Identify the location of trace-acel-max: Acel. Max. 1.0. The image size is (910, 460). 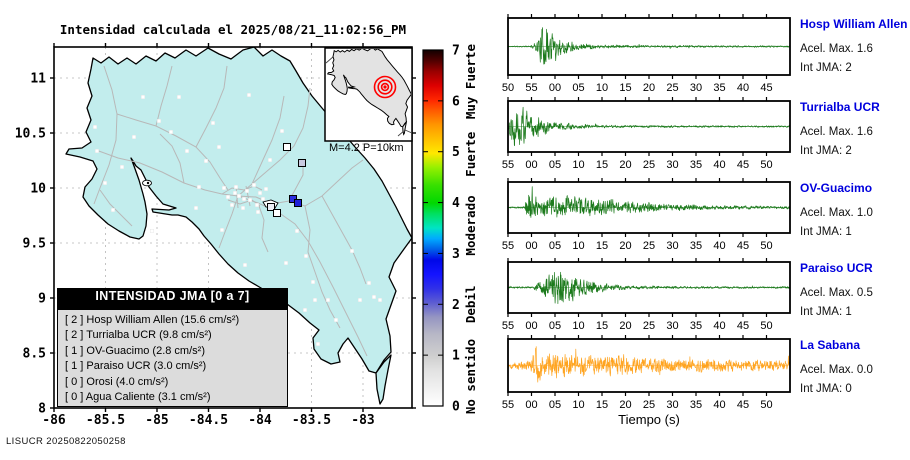
(836, 213).